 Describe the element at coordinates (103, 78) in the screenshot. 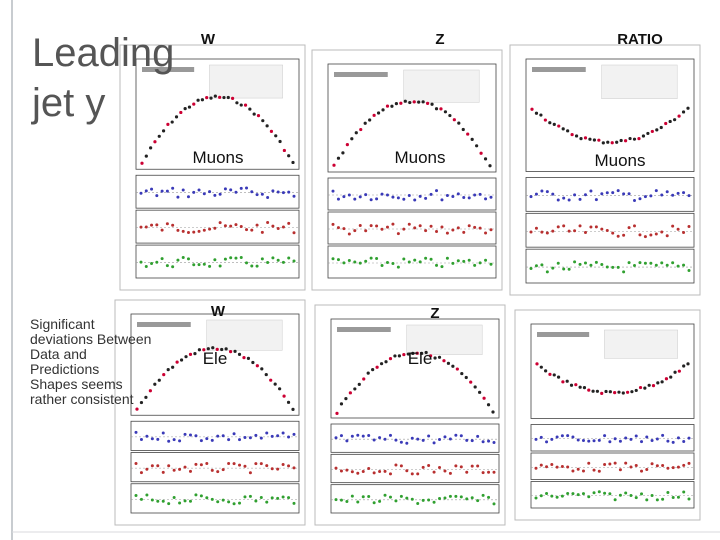

I see `slide-title: Leading jet y` at that location.